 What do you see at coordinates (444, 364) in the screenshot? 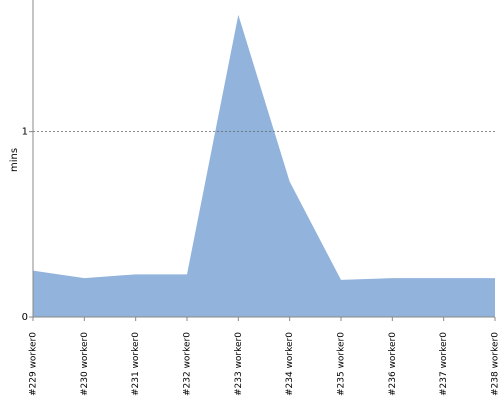
I see `x-tick-label: #237 worker0` at bounding box center [444, 364].